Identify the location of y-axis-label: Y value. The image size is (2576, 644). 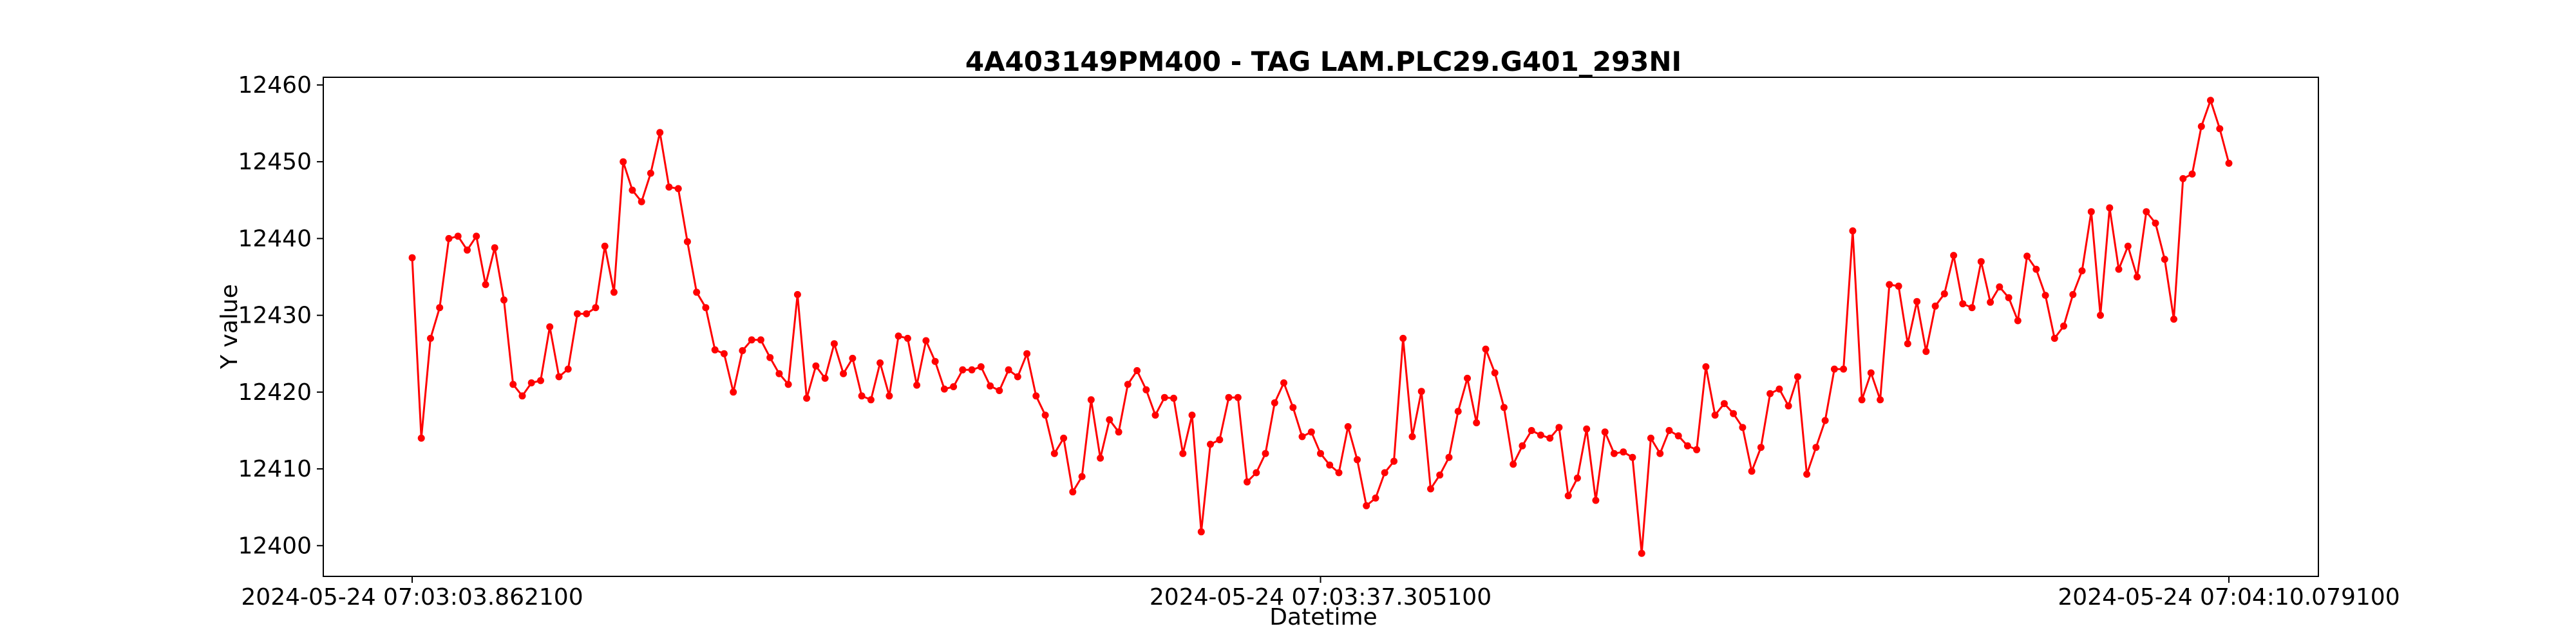
(230, 327).